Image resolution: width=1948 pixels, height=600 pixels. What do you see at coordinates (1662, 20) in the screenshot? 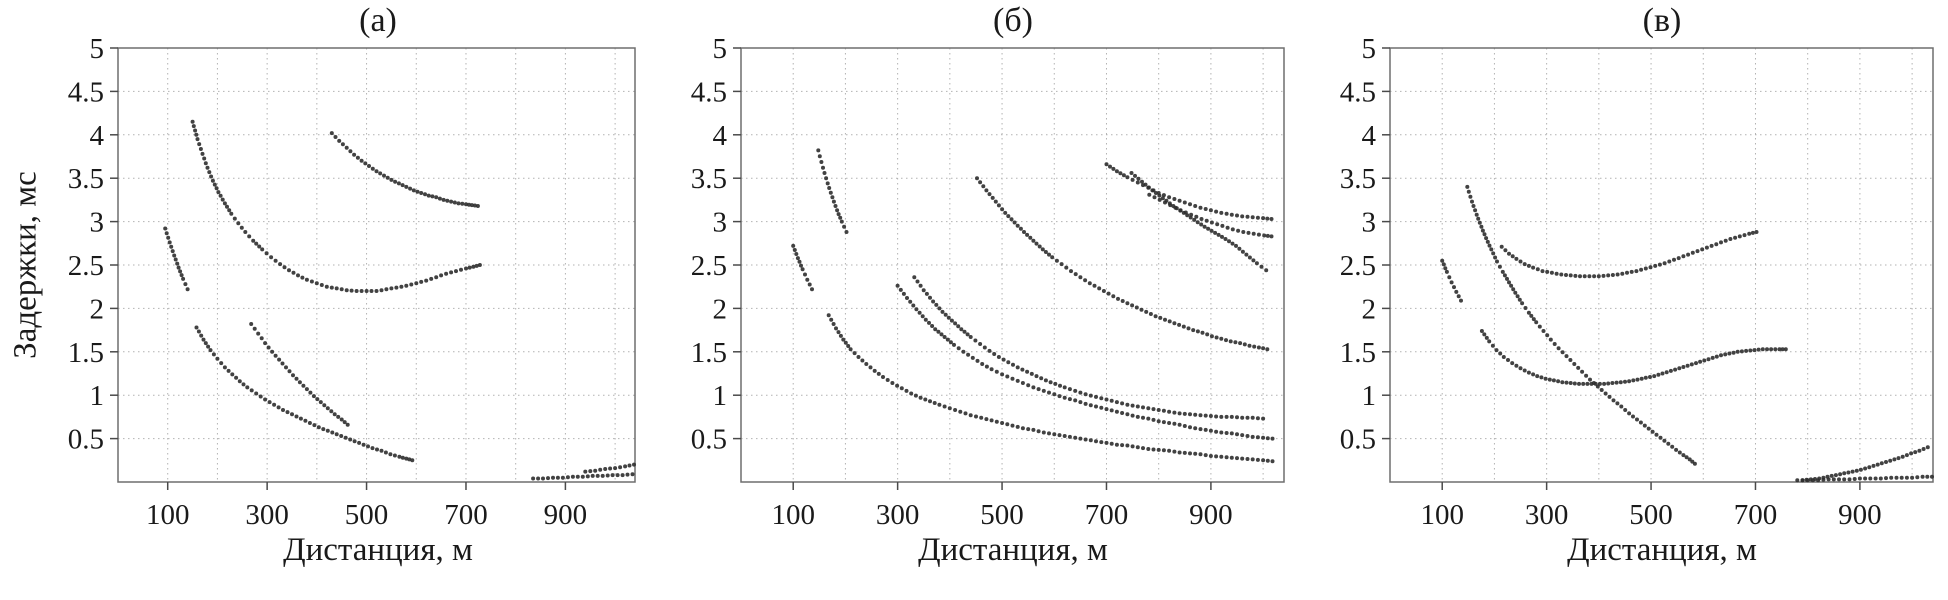
I see `panel-c-title: (в)` at bounding box center [1662, 20].